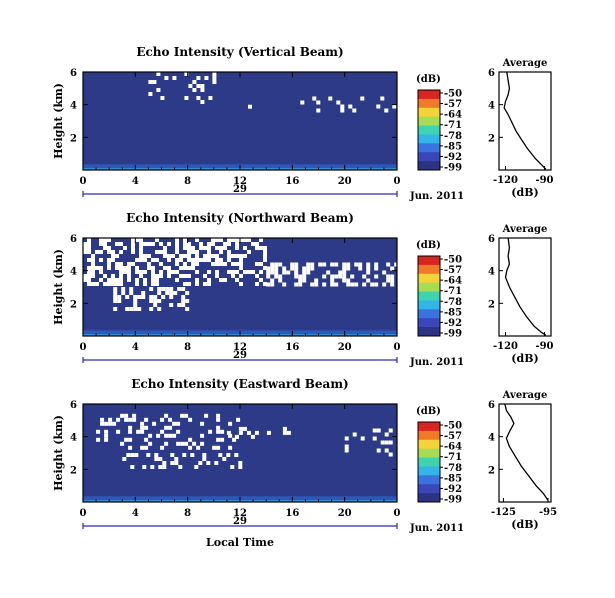  What do you see at coordinates (524, 192) in the screenshot?
I see `average-x-label: (dB)` at bounding box center [524, 192].